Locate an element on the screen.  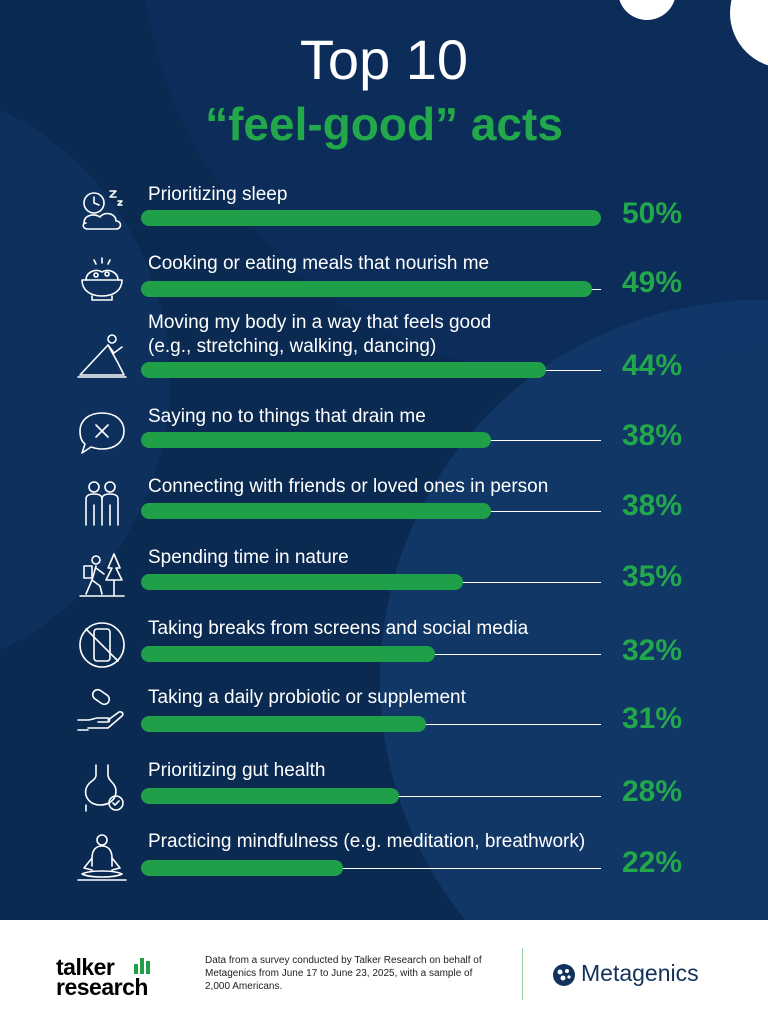
no-phone-icon is located at coordinates (102, 645).